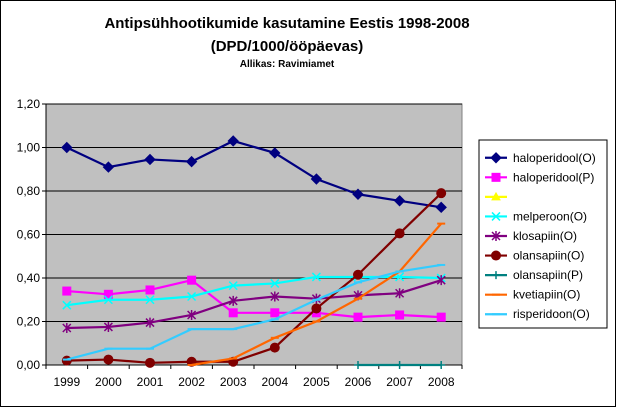 This screenshot has height=408, width=617. I want to click on x-tick-label: 2003, so click(233, 382).